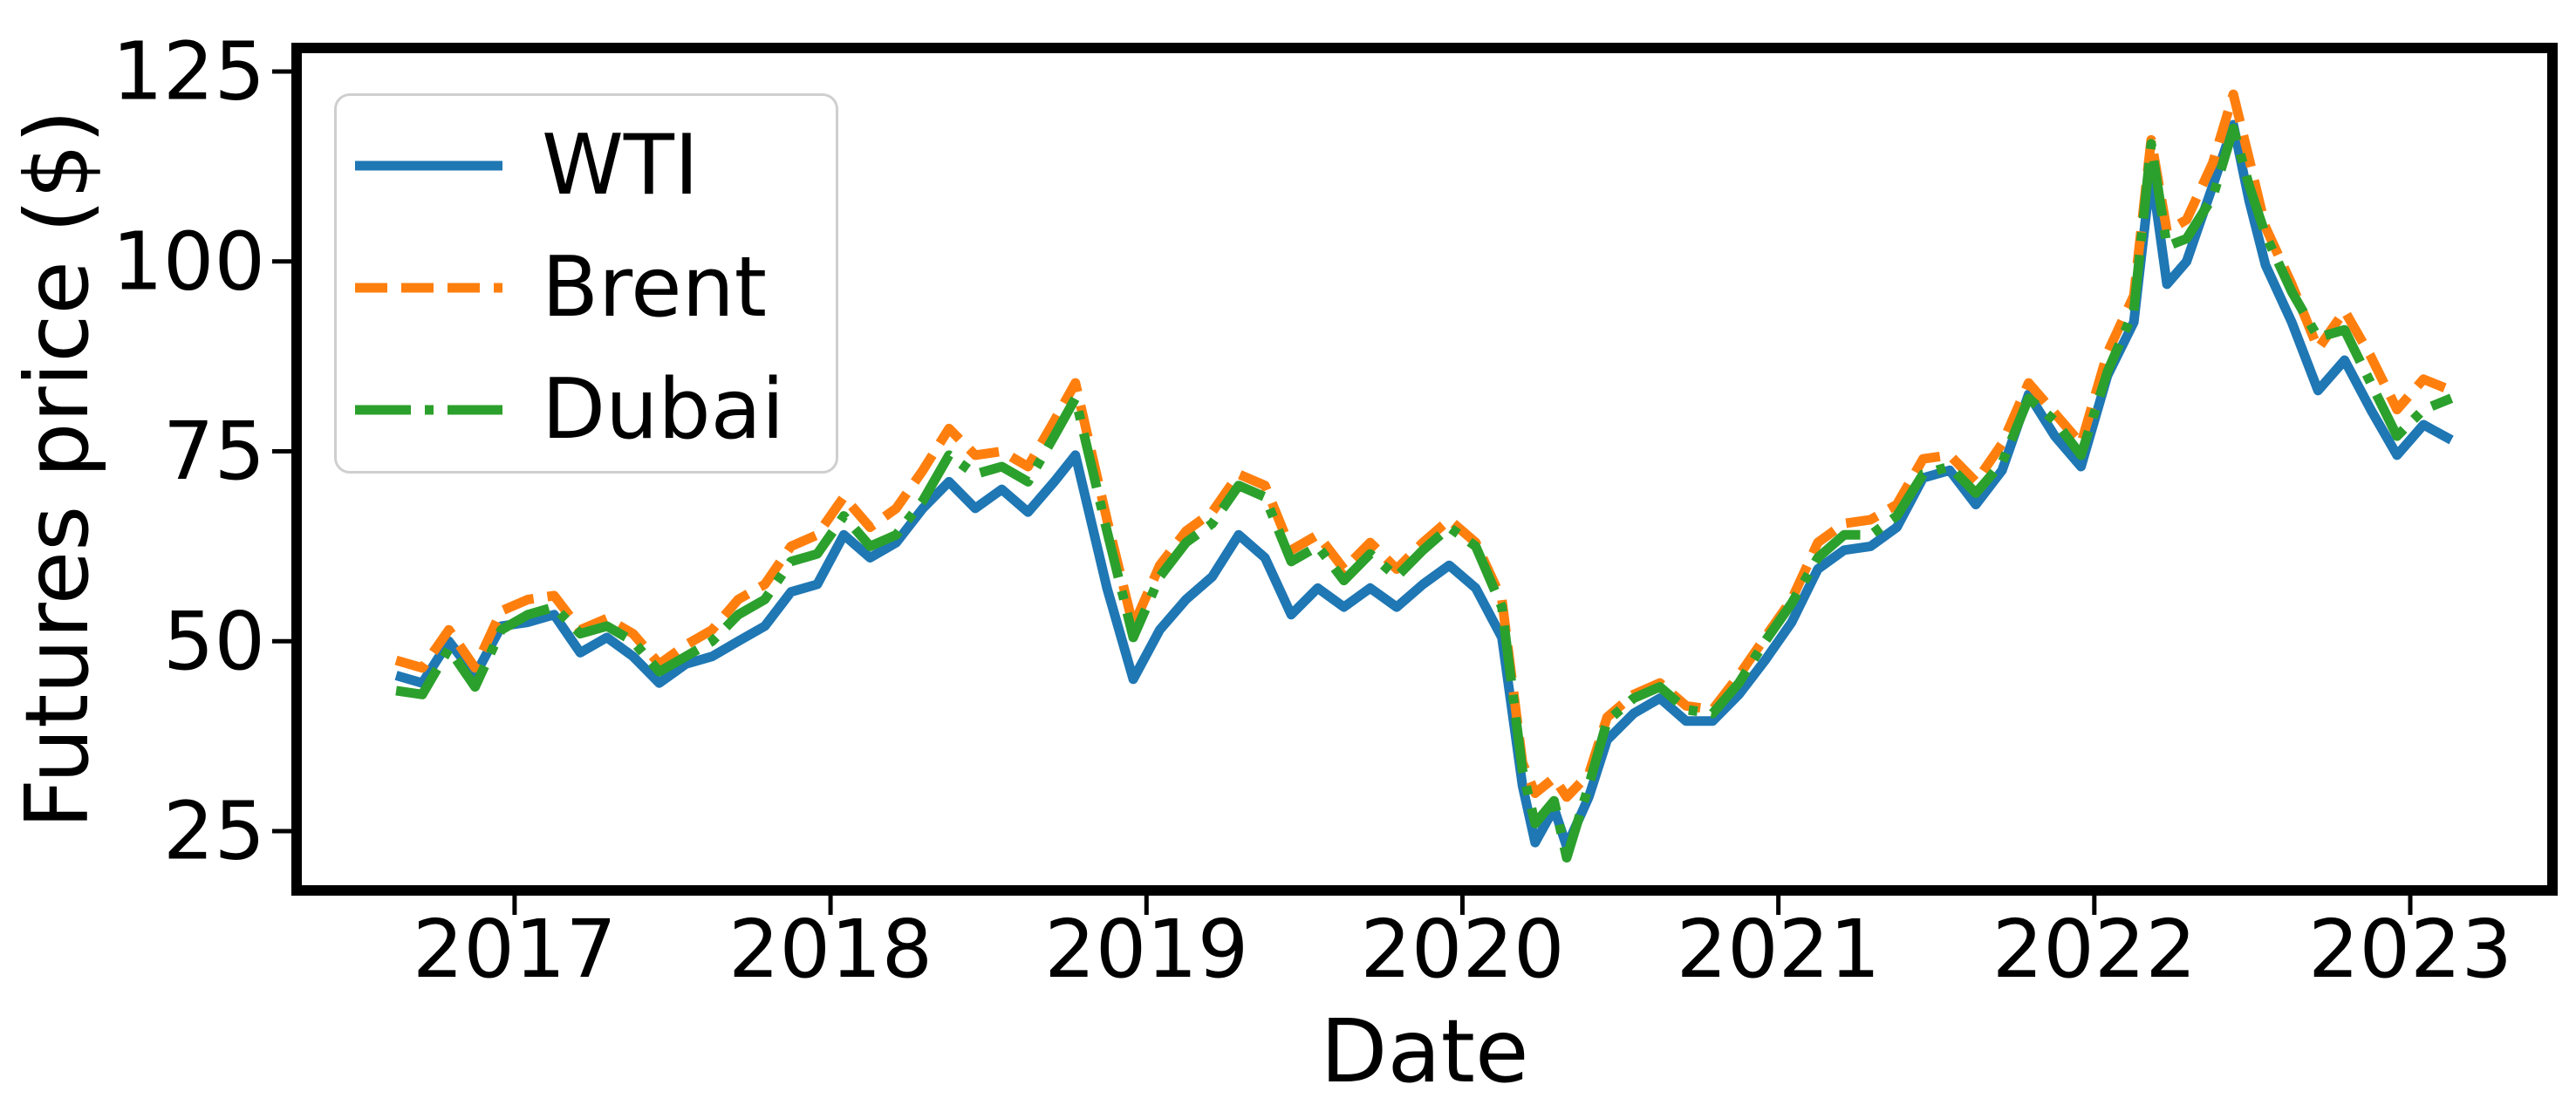 This screenshot has height=1098, width=2576. What do you see at coordinates (515, 949) in the screenshot?
I see `x-tick-label: 2017` at bounding box center [515, 949].